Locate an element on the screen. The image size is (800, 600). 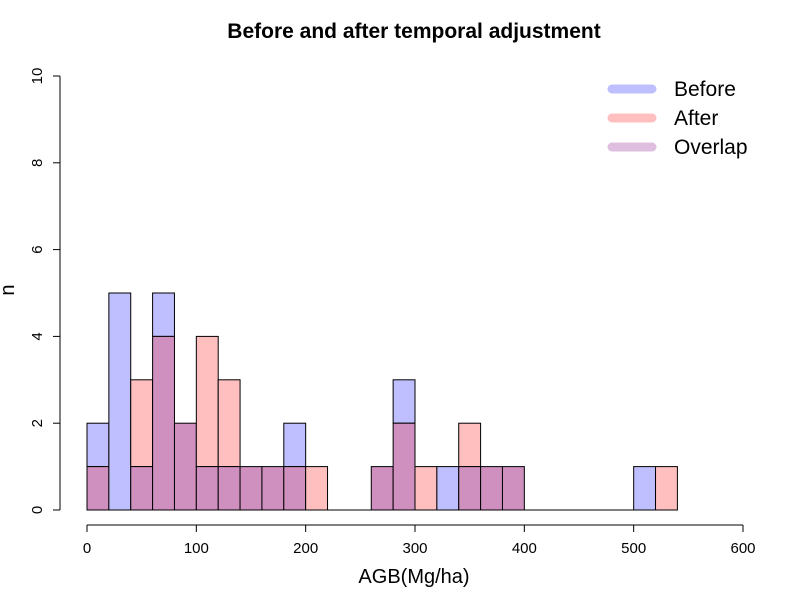
legend-label-overlap: Overlap is located at coordinates (711, 147).